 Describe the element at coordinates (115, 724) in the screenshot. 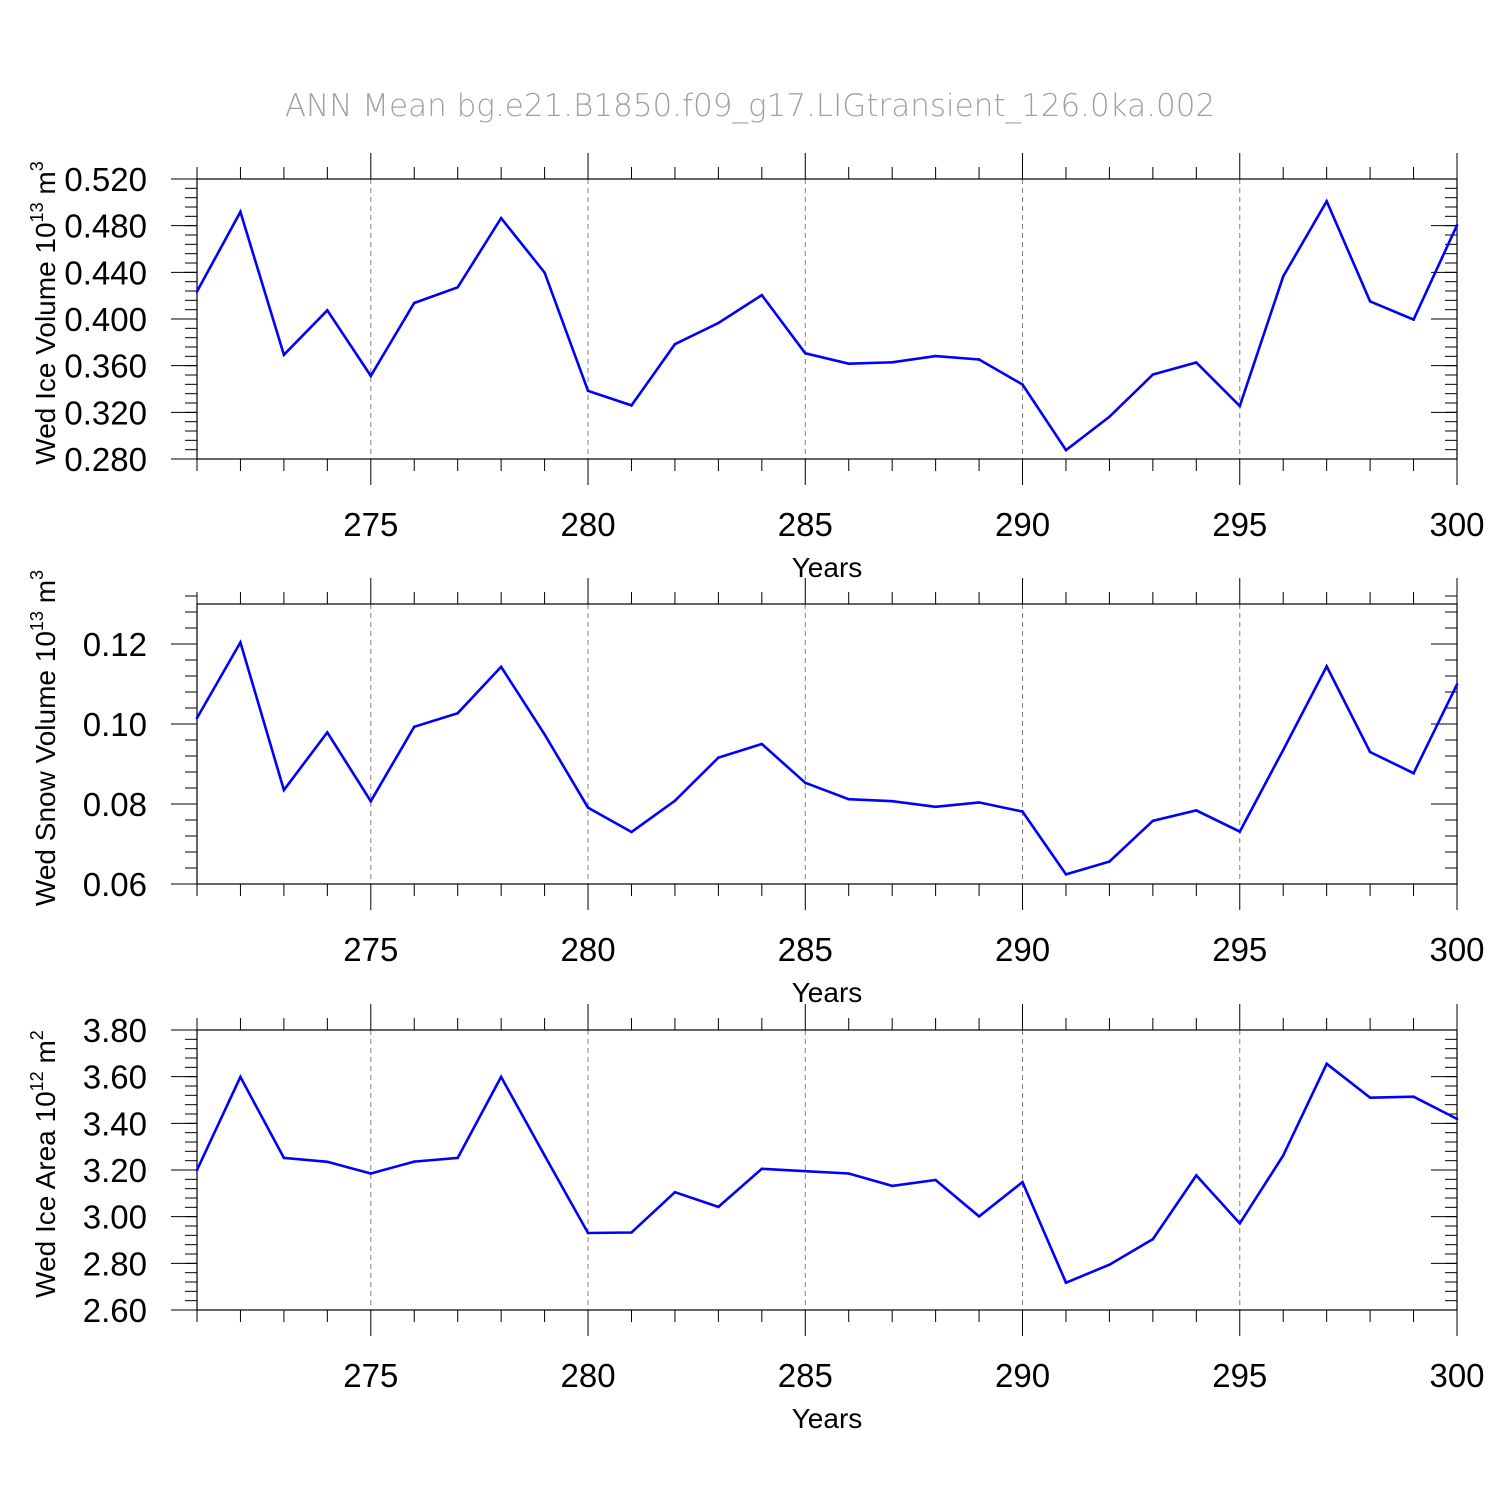

I see `panel-2-y-tick-label: 0.10` at that location.